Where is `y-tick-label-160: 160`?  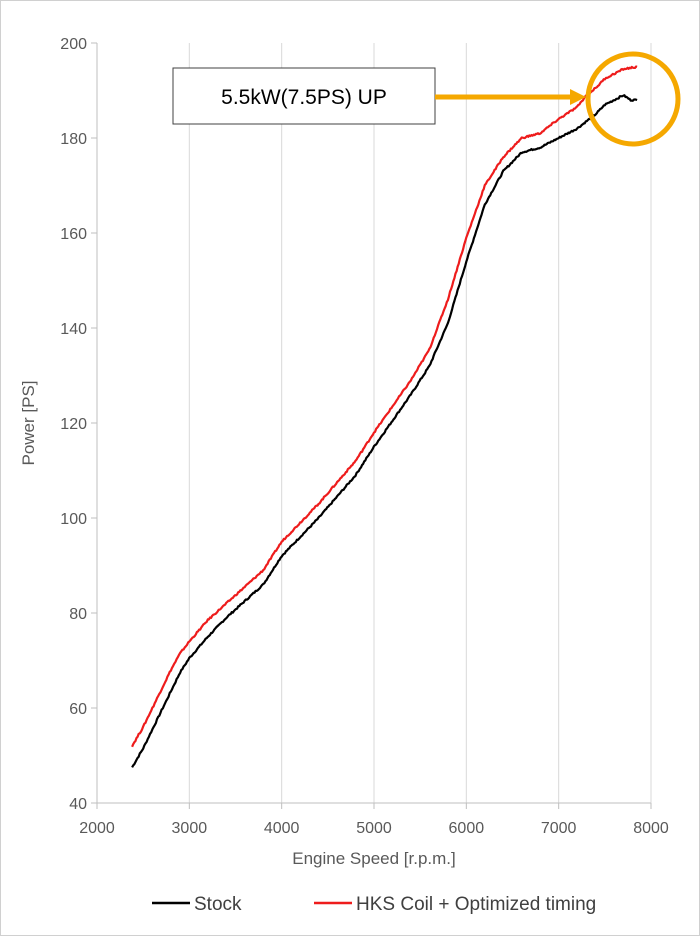
y-tick-label-160: 160 is located at coordinates (73, 234).